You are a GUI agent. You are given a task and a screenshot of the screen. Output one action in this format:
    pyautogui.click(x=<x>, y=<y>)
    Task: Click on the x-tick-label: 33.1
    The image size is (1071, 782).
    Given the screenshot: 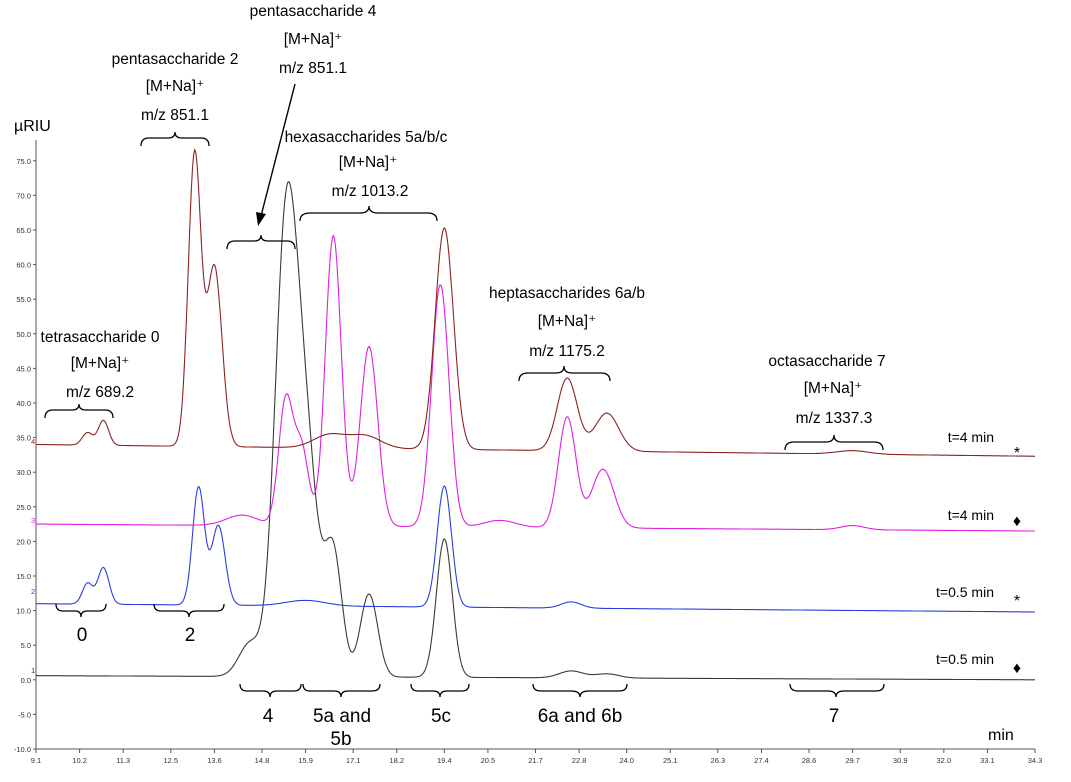 What is the action you would take?
    pyautogui.click(x=987, y=760)
    